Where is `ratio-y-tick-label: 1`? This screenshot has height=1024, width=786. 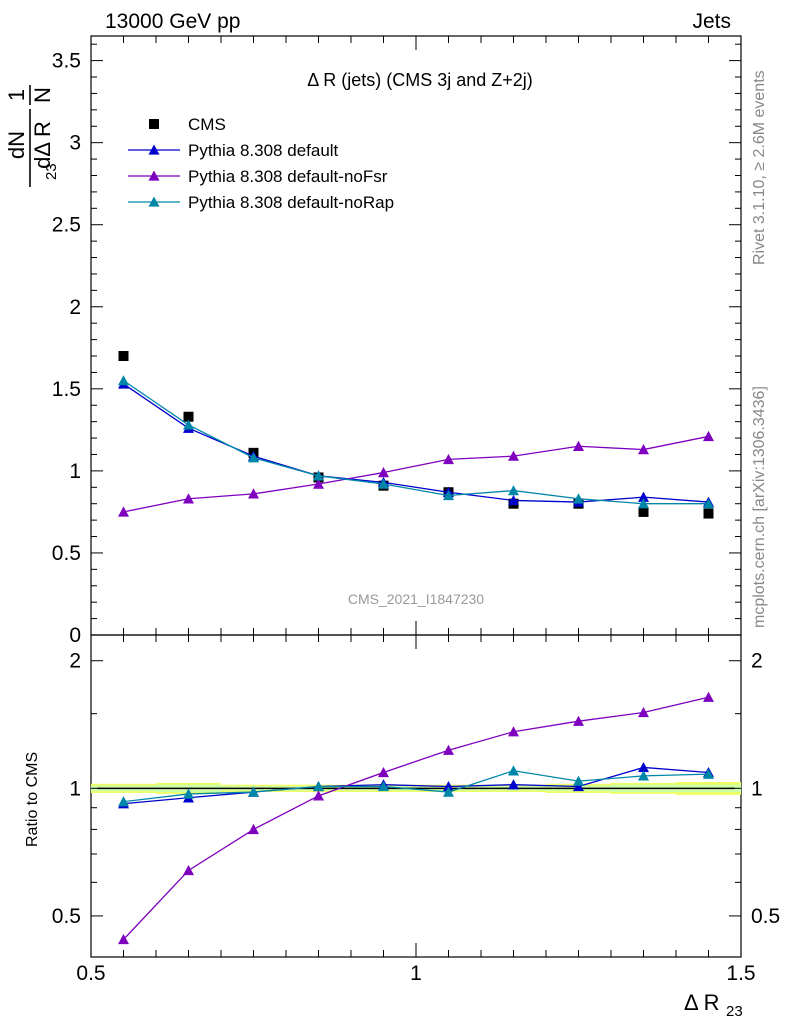
ratio-y-tick-label: 1 is located at coordinates (75, 788).